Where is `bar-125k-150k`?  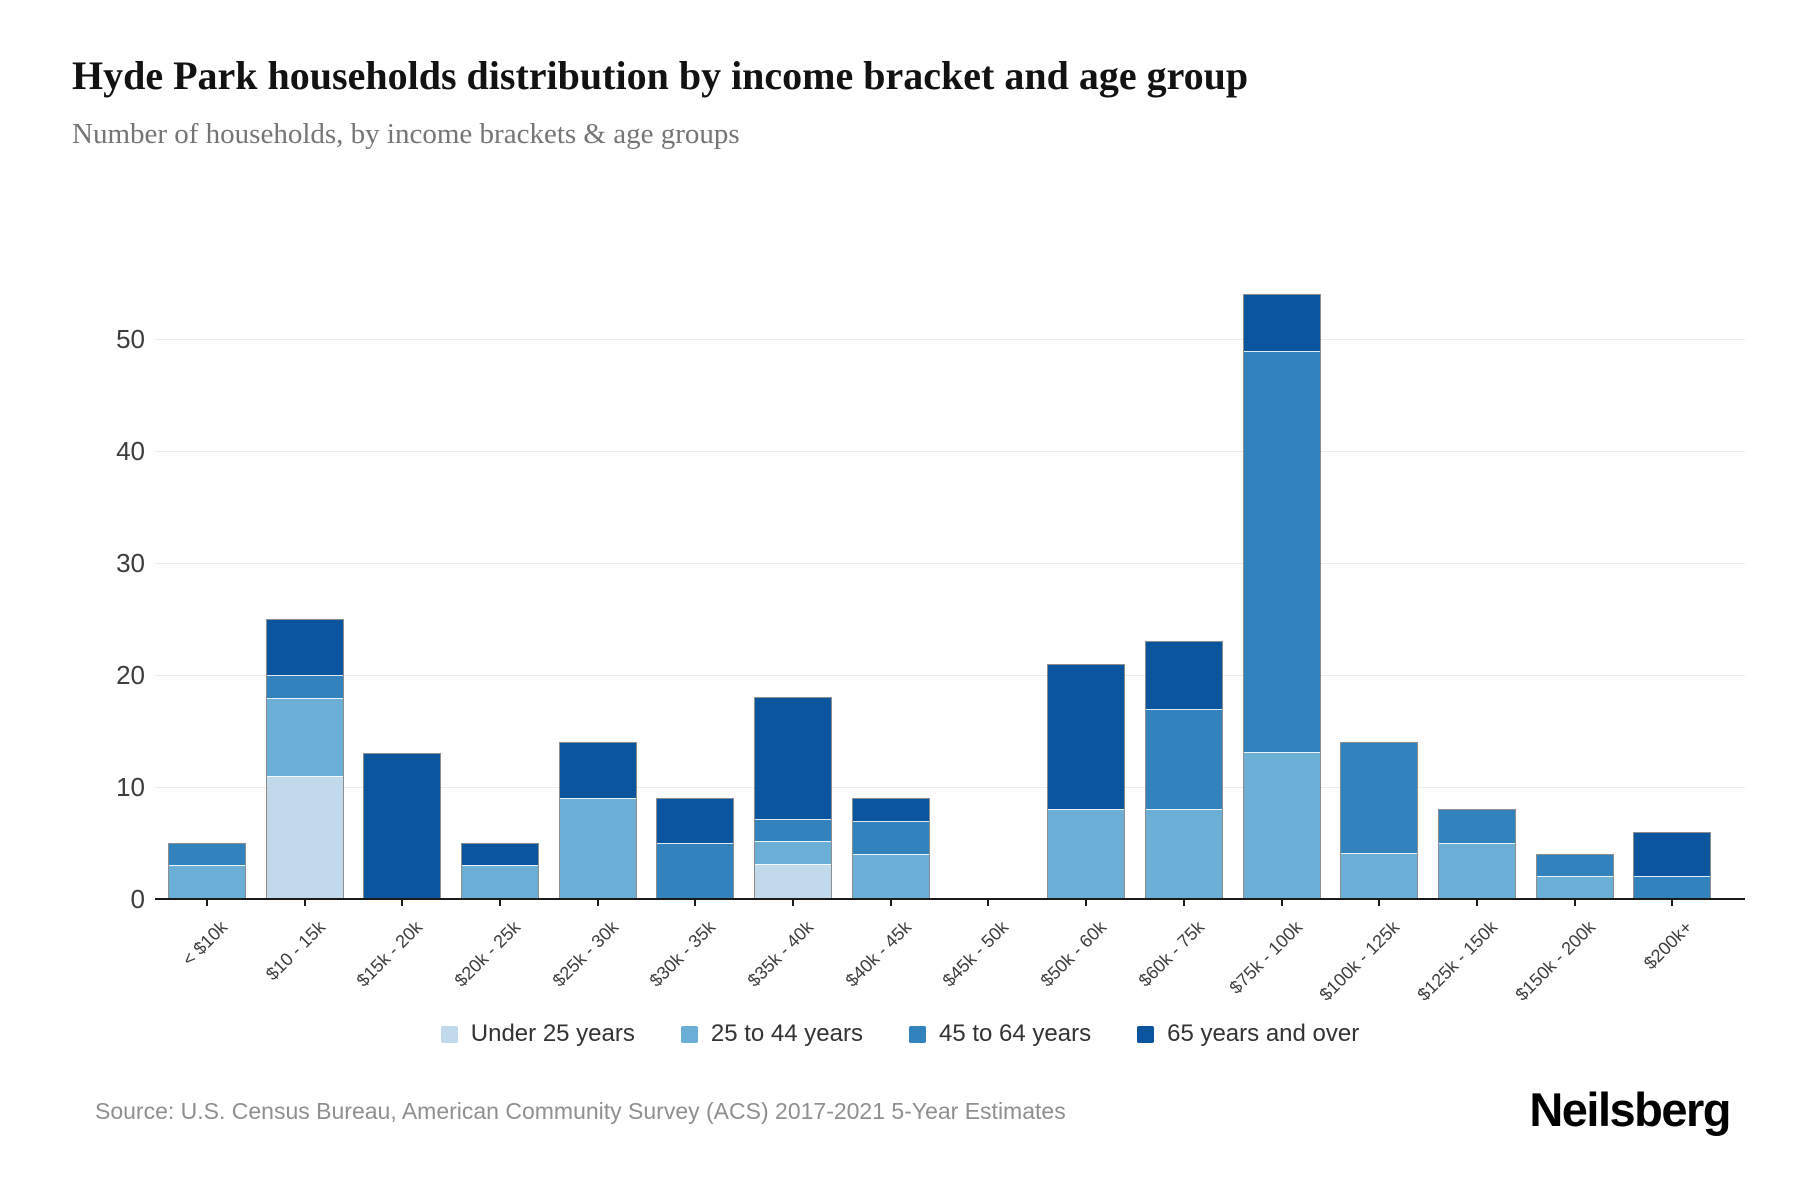 bar-125k-150k is located at coordinates (1476, 854).